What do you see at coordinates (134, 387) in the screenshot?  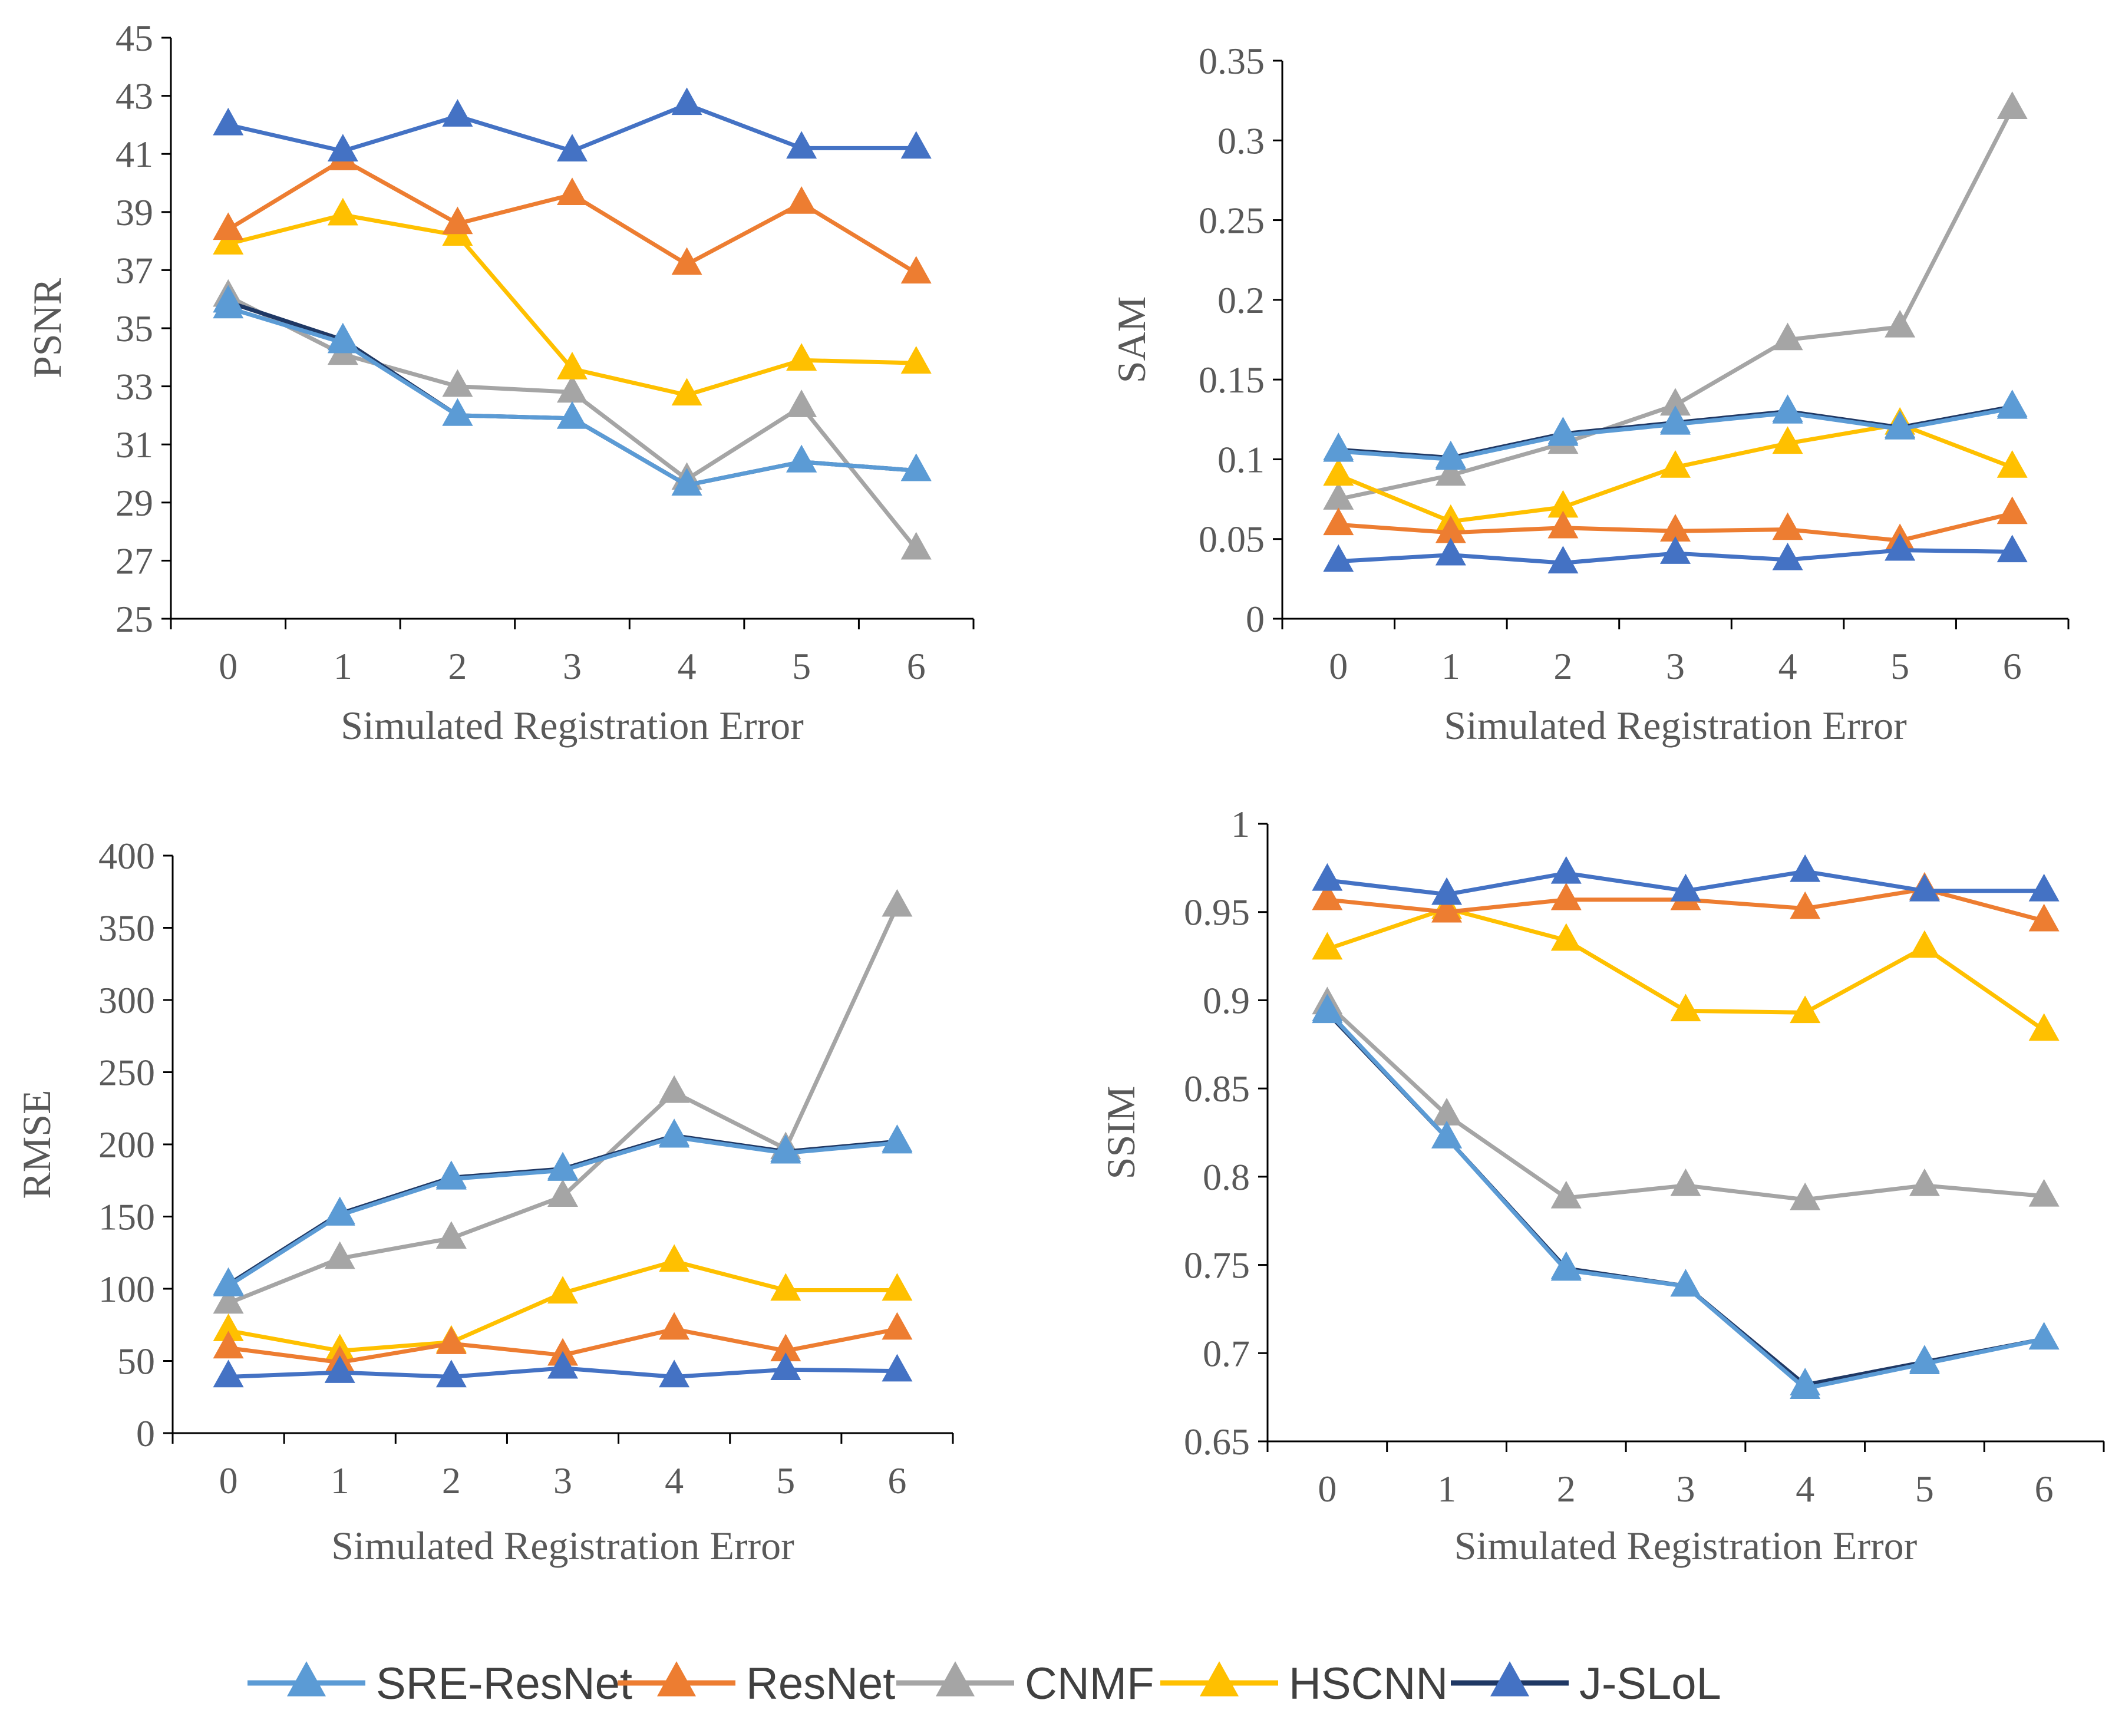 I see `y-tick-label: 33` at bounding box center [134, 387].